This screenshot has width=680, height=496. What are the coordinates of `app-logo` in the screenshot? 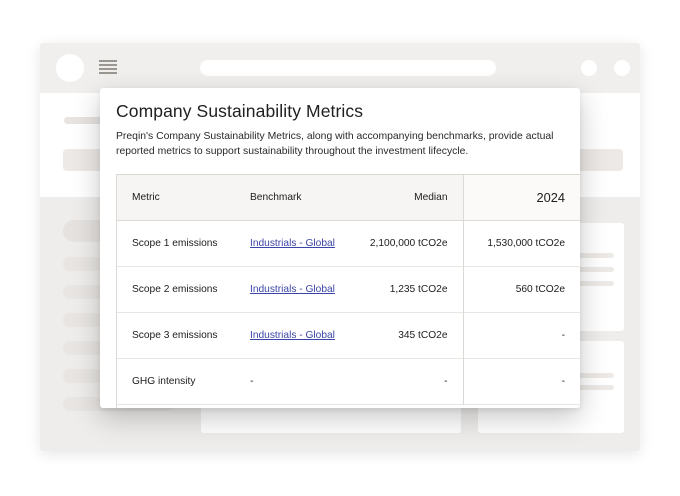 It's located at (70, 68).